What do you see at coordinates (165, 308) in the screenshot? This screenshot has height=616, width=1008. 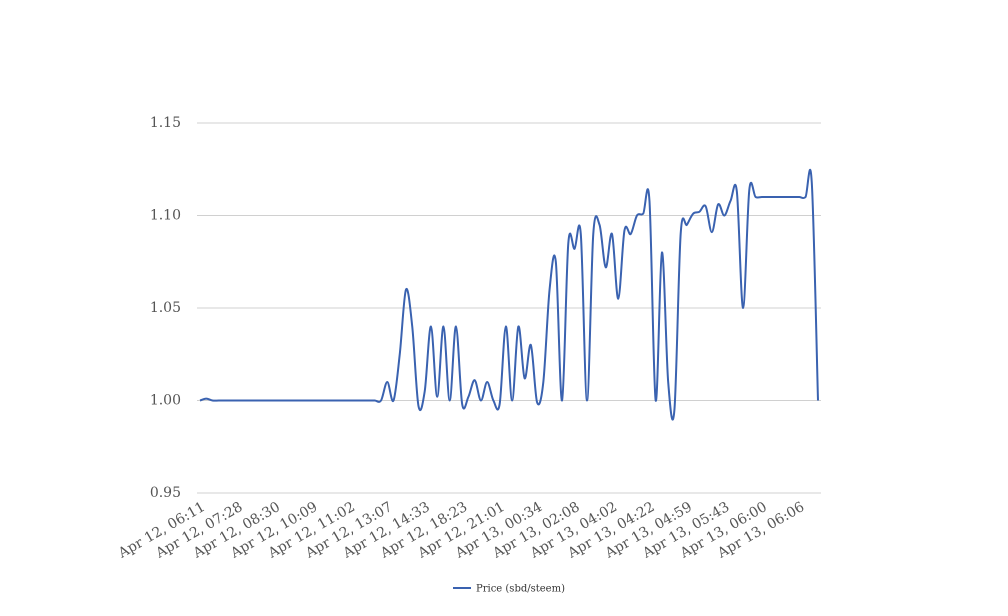 I see `y-tick-label: 1.05` at bounding box center [165, 308].